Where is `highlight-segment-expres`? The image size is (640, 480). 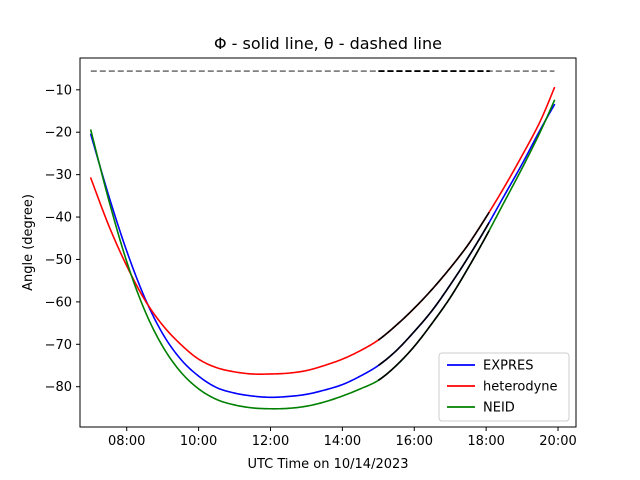 highlight-segment-expres is located at coordinates (433, 294).